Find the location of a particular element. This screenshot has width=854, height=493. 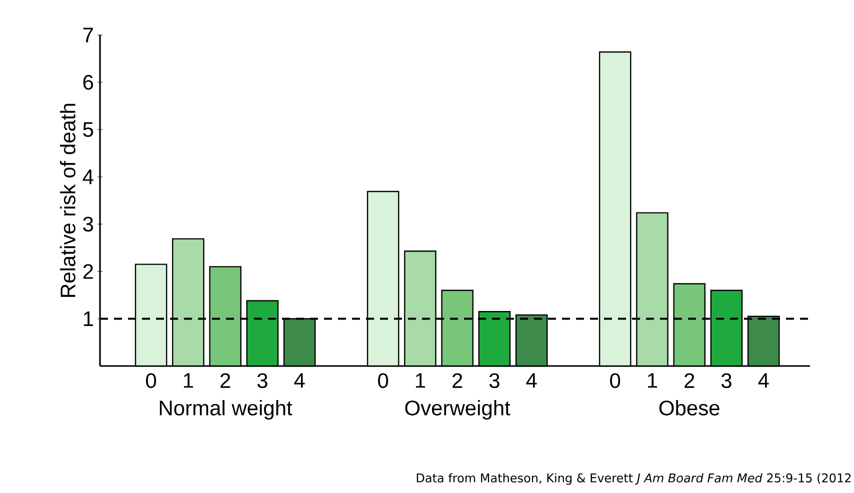

series-label: 3 is located at coordinates (262, 380).